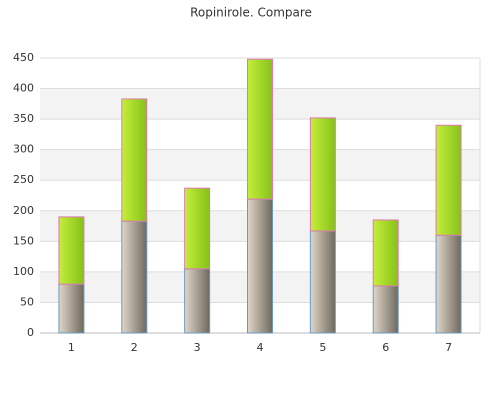 This screenshot has width=500, height=400. Describe the element at coordinates (134, 347) in the screenshot. I see `x-tick-label: 2` at that location.